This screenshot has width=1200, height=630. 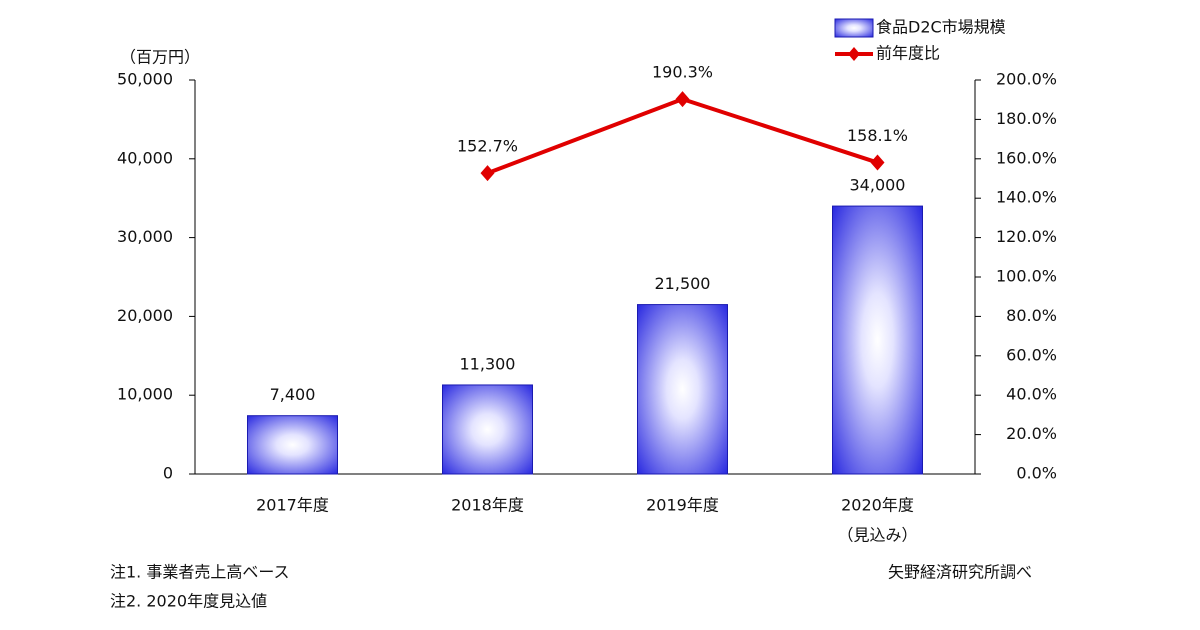 I want to click on bar-value-label: 7,400, so click(x=293, y=394).